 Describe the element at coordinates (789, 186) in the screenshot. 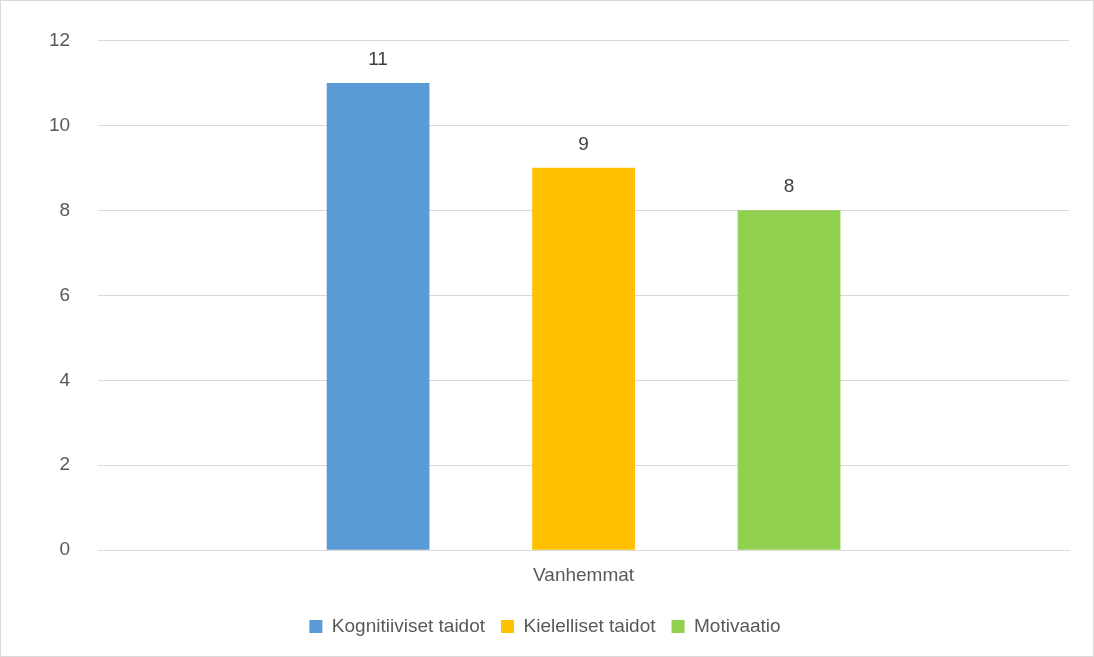

I see `data-label: 8` at that location.